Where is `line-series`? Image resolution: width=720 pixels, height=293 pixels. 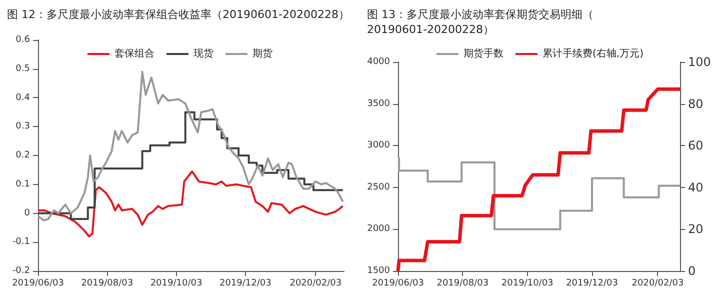 line-series is located at coordinates (190, 204).